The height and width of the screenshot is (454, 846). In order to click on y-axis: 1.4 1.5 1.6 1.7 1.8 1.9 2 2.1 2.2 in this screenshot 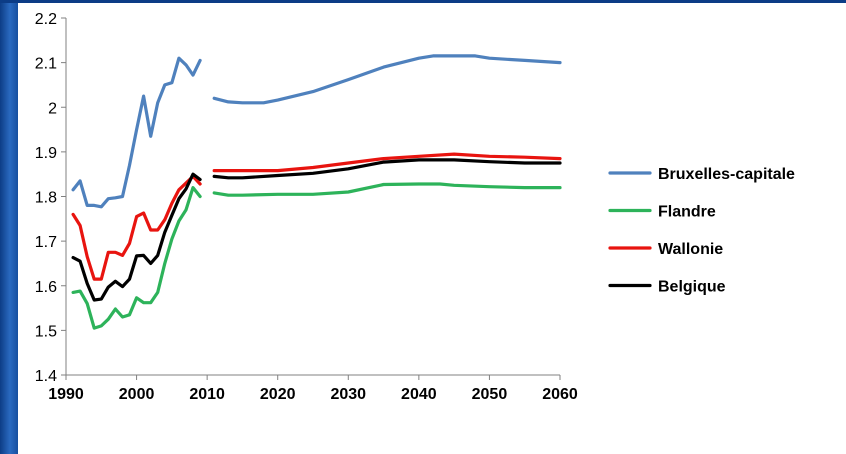, I will do `click(51, 198)`.